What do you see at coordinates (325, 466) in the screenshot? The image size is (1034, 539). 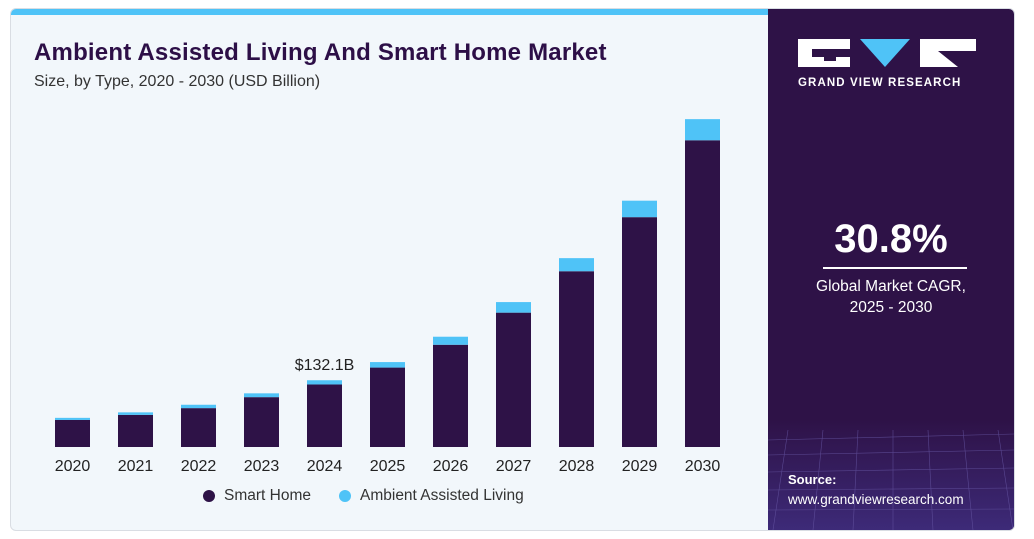 I see `x-tick-label-2024: 2024` at bounding box center [325, 466].